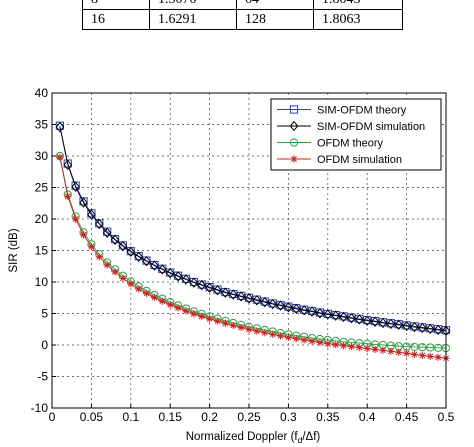  What do you see at coordinates (242, 19) in the screenshot?
I see `table-row: 16 1.6291 128 1.8063` at bounding box center [242, 19].